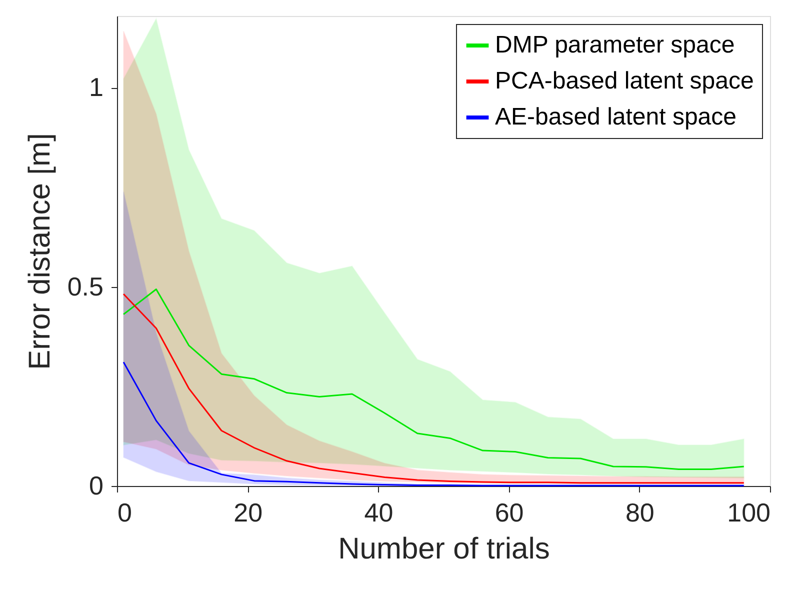 The width and height of the screenshot is (803, 595). What do you see at coordinates (748, 513) in the screenshot?
I see `x-tick-label: 100` at bounding box center [748, 513].